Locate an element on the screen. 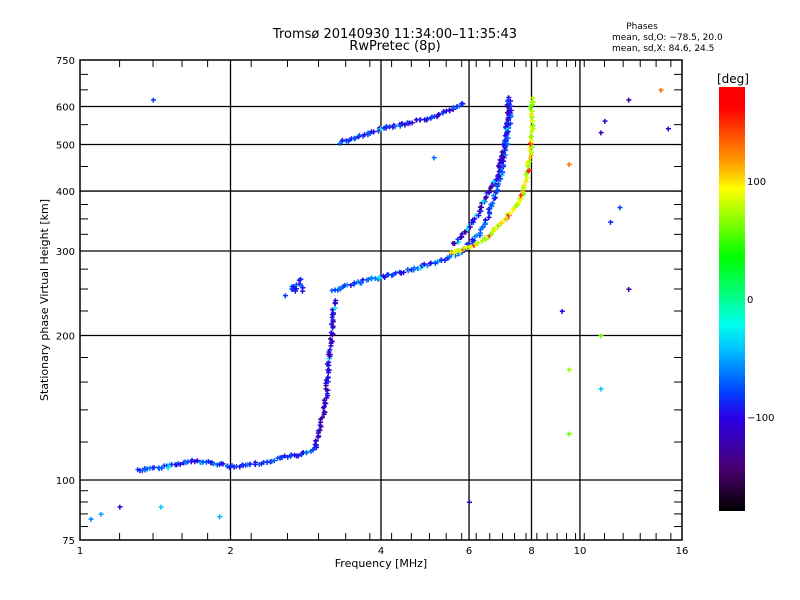 The width and height of the screenshot is (800, 600). colorbar-tick-label: 100 is located at coordinates (756, 182).